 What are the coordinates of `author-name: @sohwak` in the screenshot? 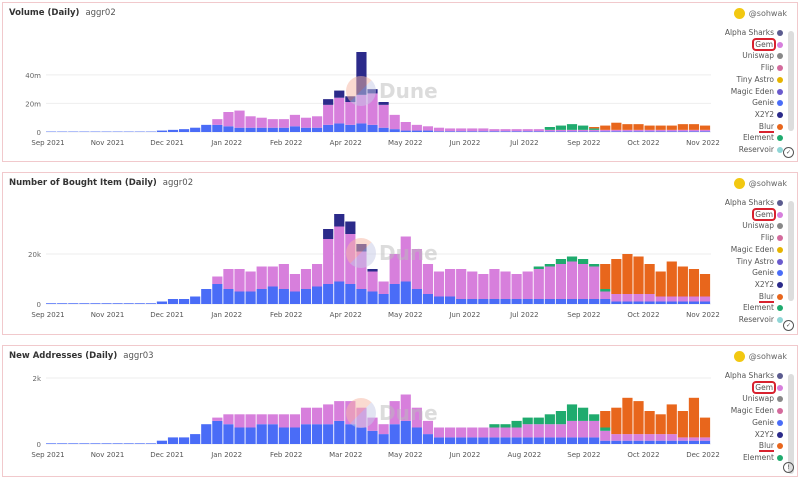 It's located at (767, 183).